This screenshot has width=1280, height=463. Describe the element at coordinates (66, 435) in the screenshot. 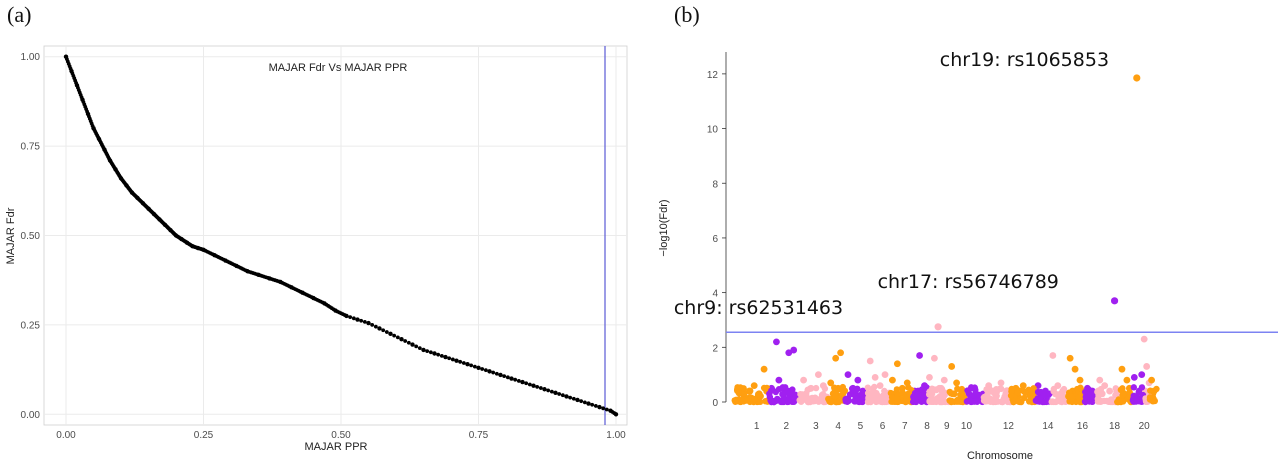

I see `x-tick-label: 0.00` at that location.